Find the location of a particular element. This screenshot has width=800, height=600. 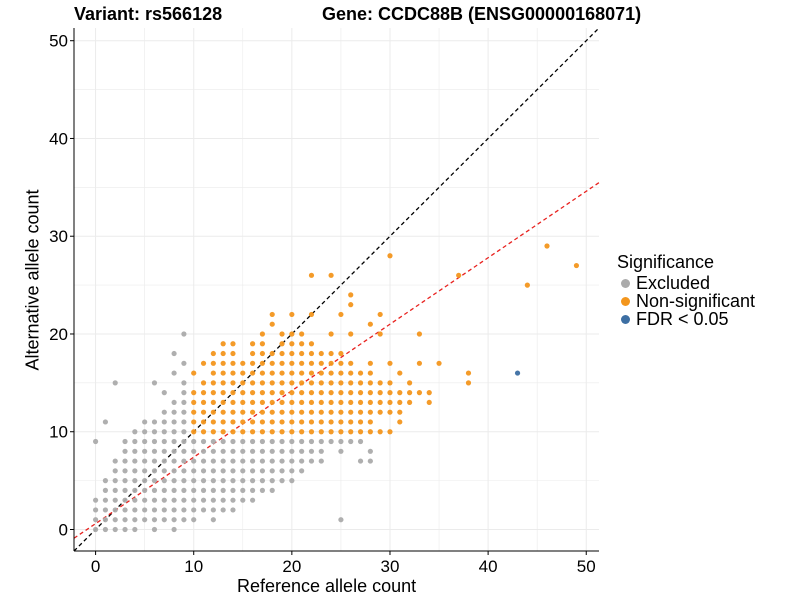

x-axis-title: Reference allele count is located at coordinates (327, 586).